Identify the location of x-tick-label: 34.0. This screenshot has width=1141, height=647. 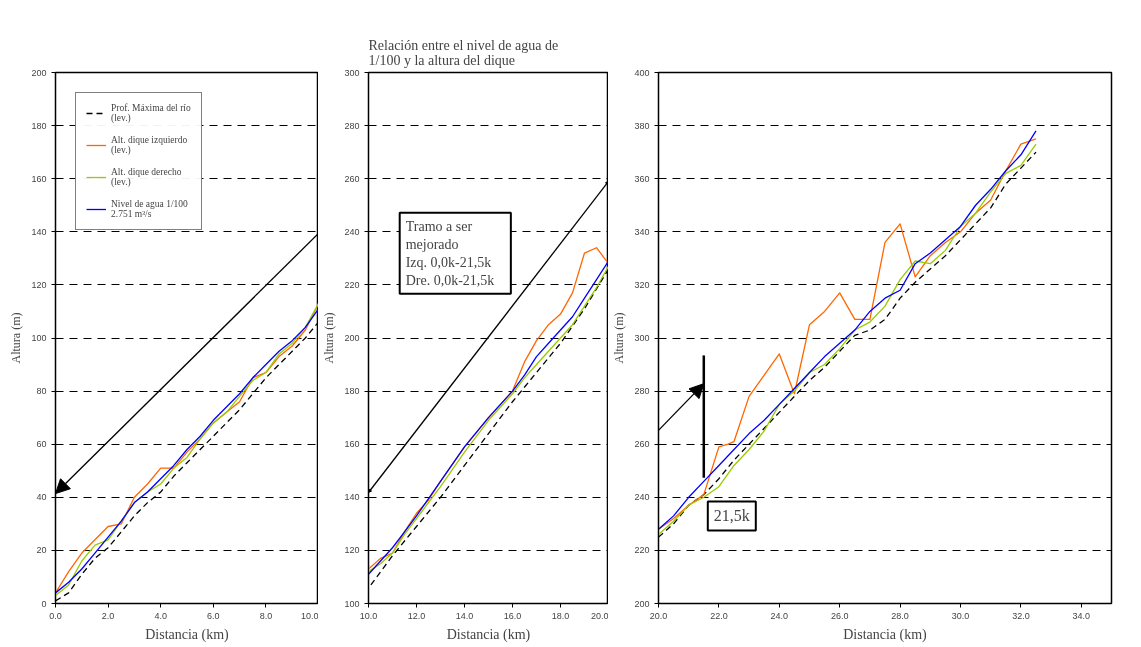
(1081, 615).